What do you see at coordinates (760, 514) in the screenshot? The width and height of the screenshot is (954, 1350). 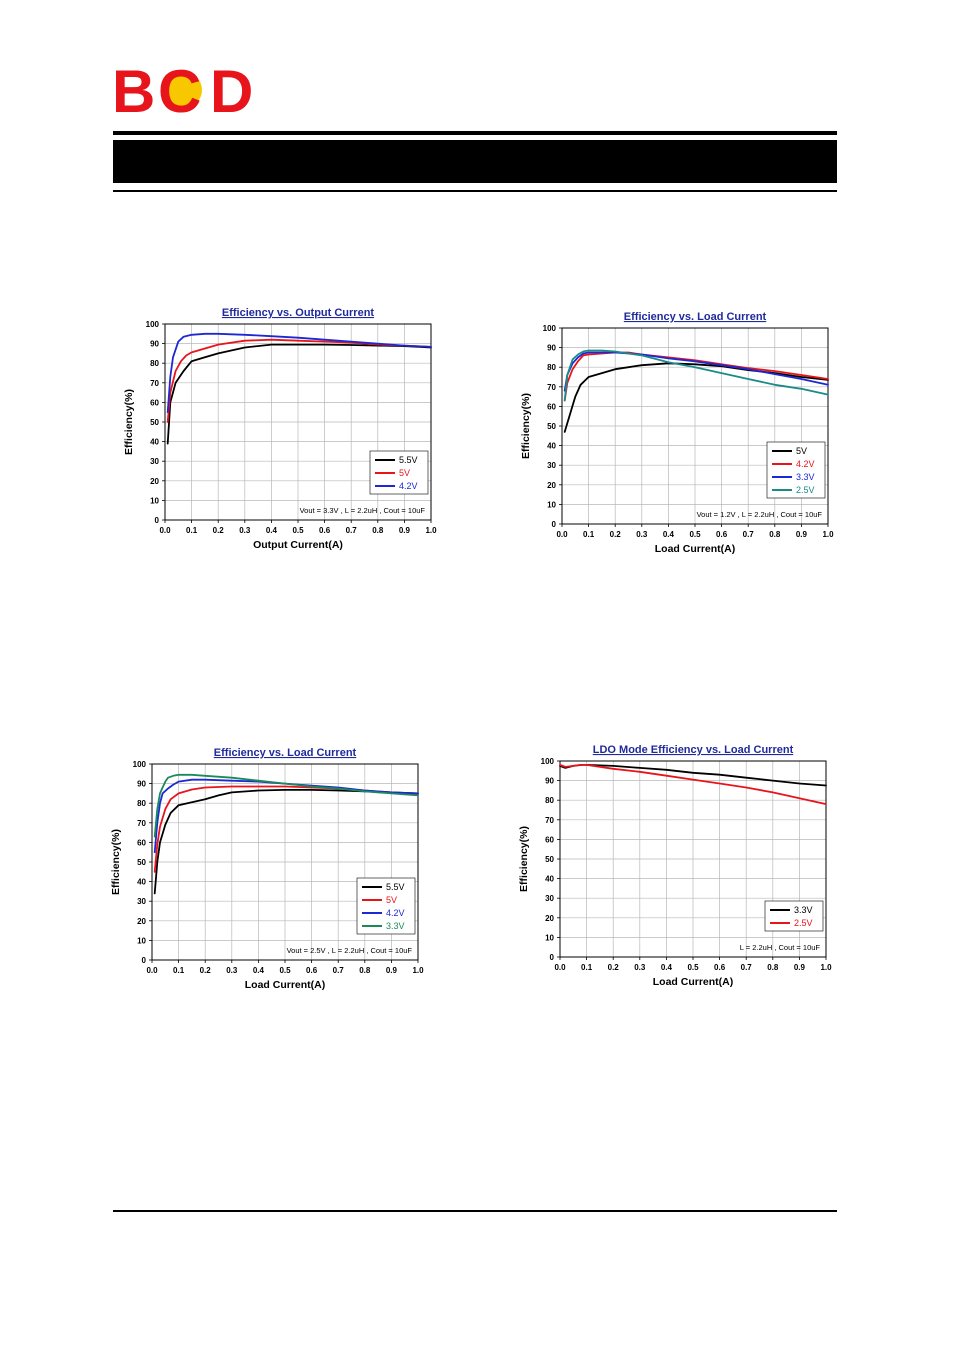 I see `chart-note: Vout = 1.2V , L = 2.2uH , Cout = 10uF` at bounding box center [760, 514].